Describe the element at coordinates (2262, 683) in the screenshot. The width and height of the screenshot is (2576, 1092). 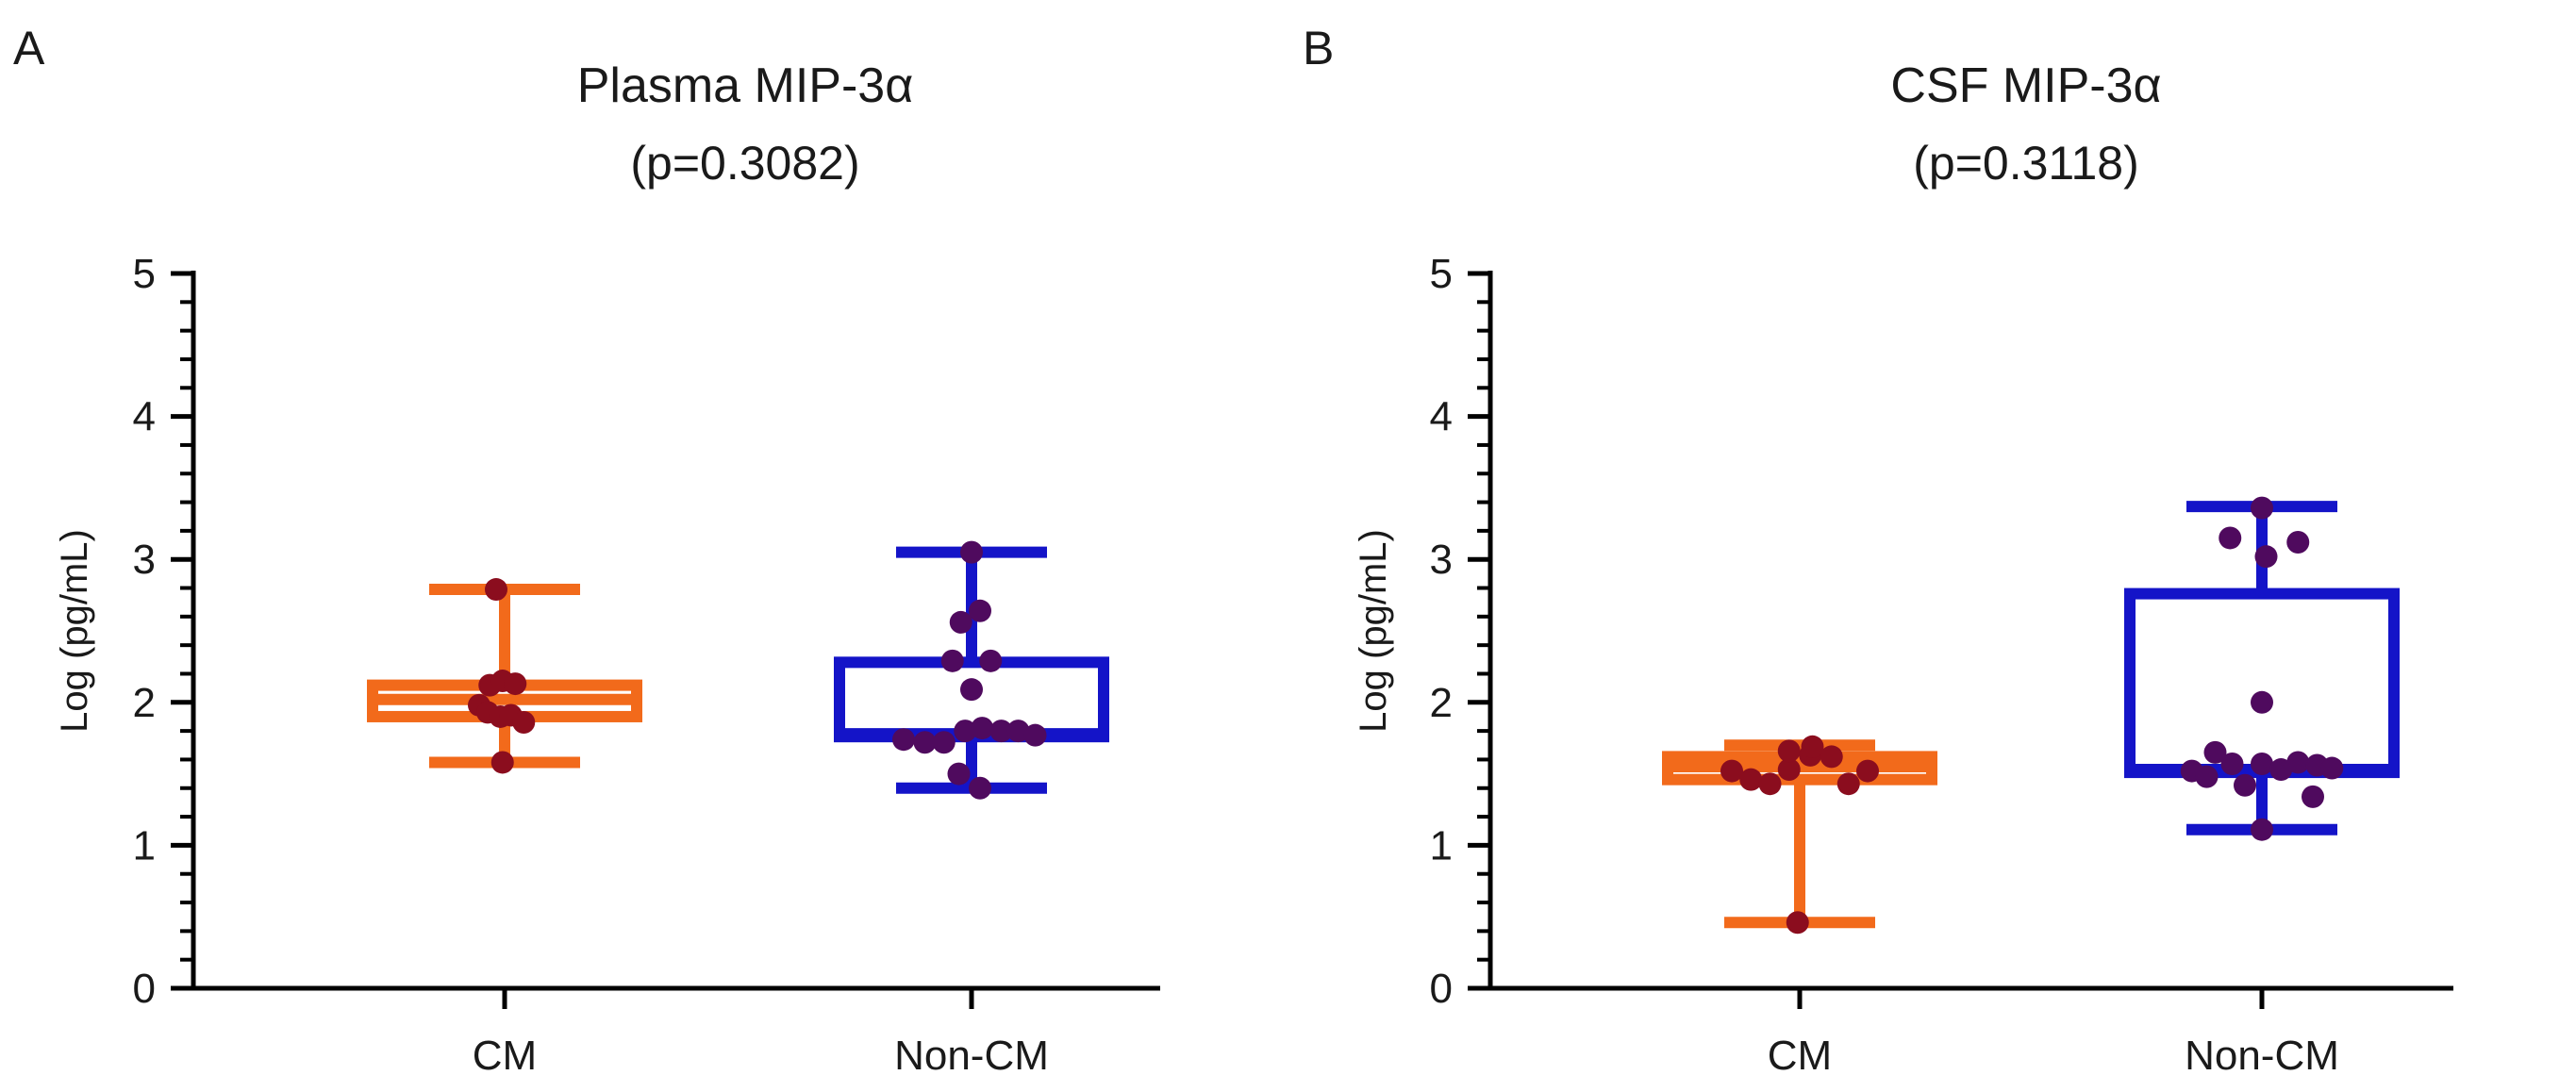
I see `box-iqr` at that location.